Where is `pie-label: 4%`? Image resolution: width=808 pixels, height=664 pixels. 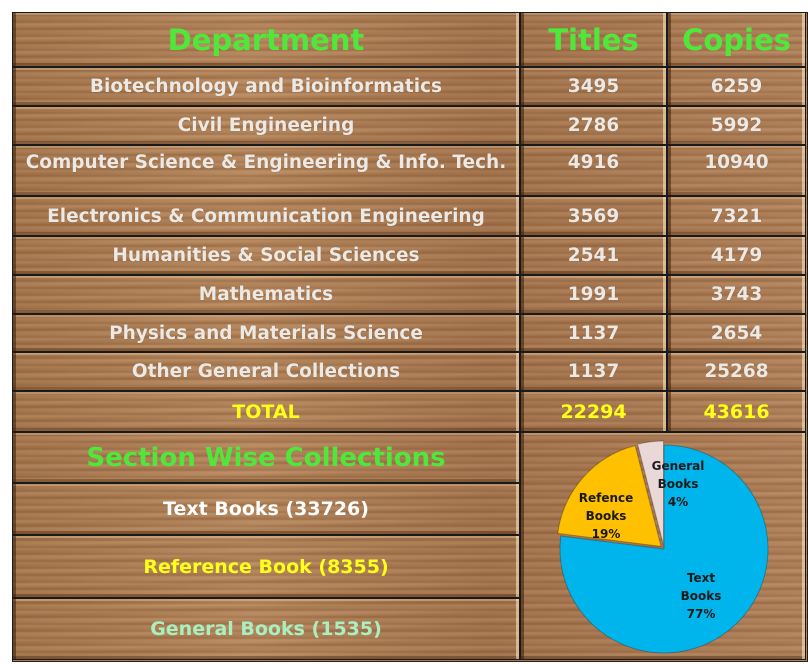 pie-label: 4% is located at coordinates (678, 502).